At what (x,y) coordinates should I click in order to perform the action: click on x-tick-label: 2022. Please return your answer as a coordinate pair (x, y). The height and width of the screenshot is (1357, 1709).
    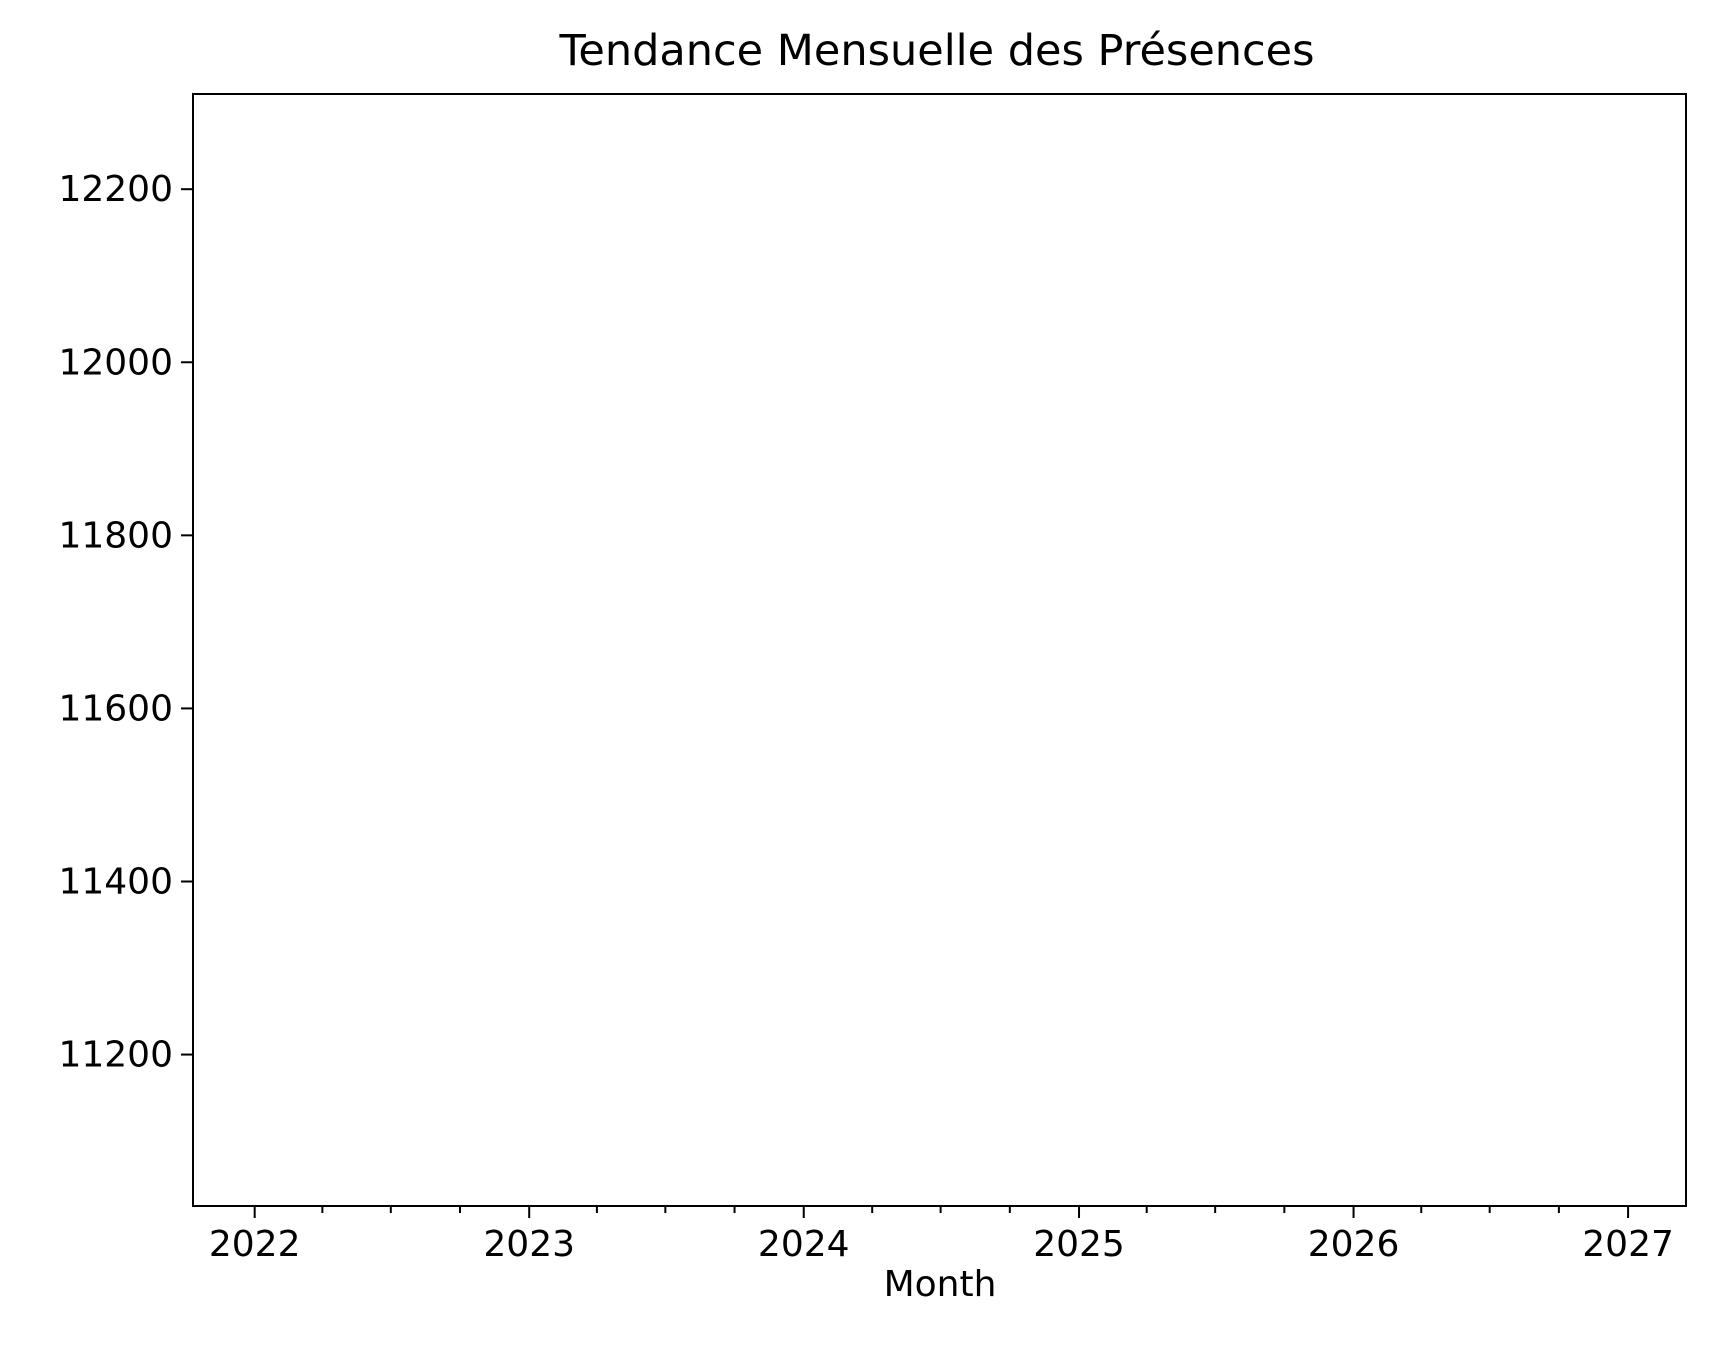
    Looking at the image, I should click on (255, 1244).